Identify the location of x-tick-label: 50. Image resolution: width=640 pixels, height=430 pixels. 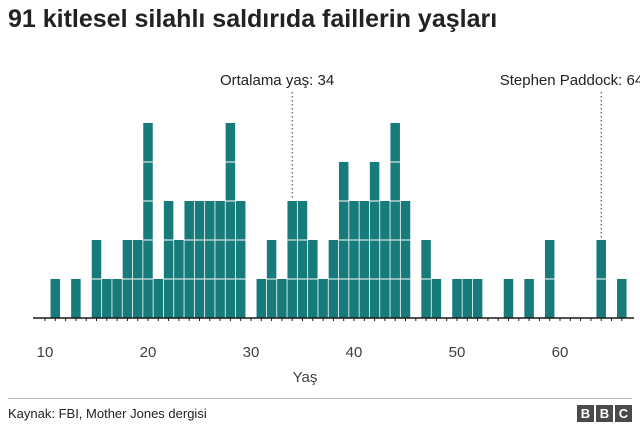
(457, 352).